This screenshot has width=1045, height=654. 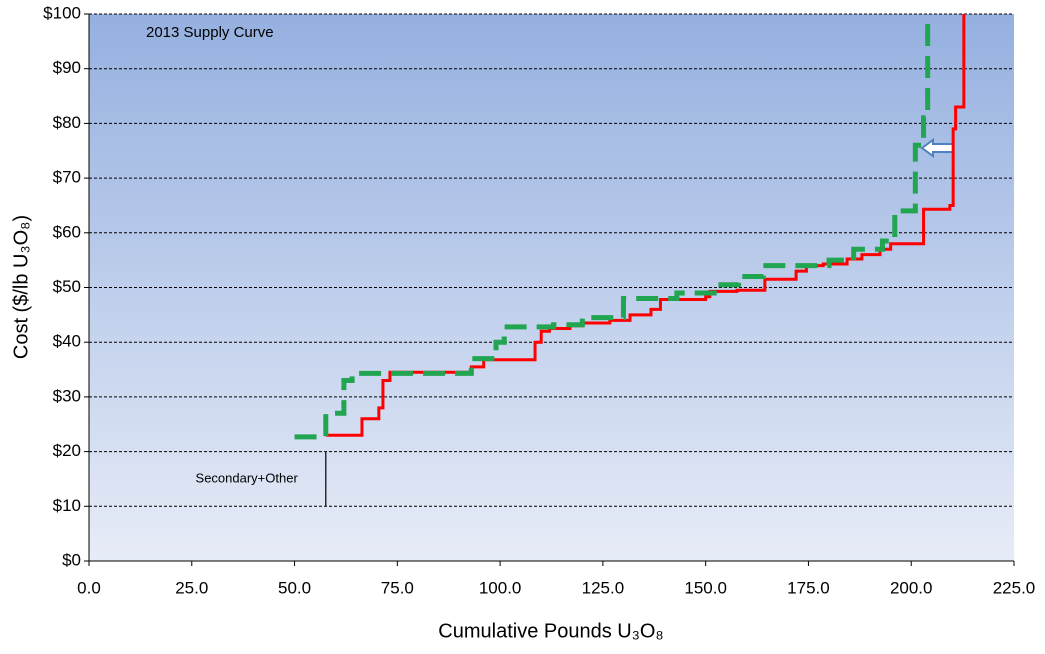 I want to click on y-tick-label: $40, so click(x=67, y=341).